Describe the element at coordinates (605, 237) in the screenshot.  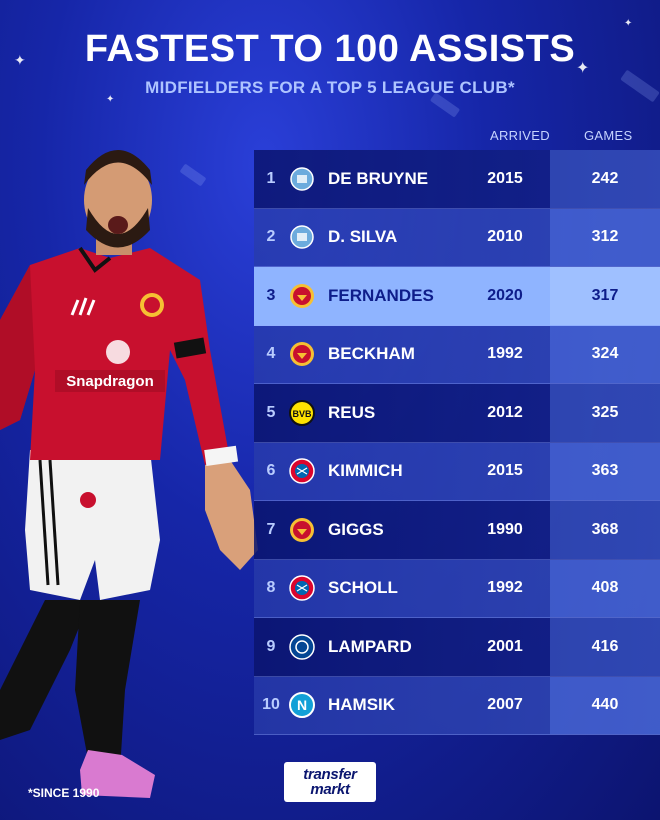
I see `games-count: 312` at that location.